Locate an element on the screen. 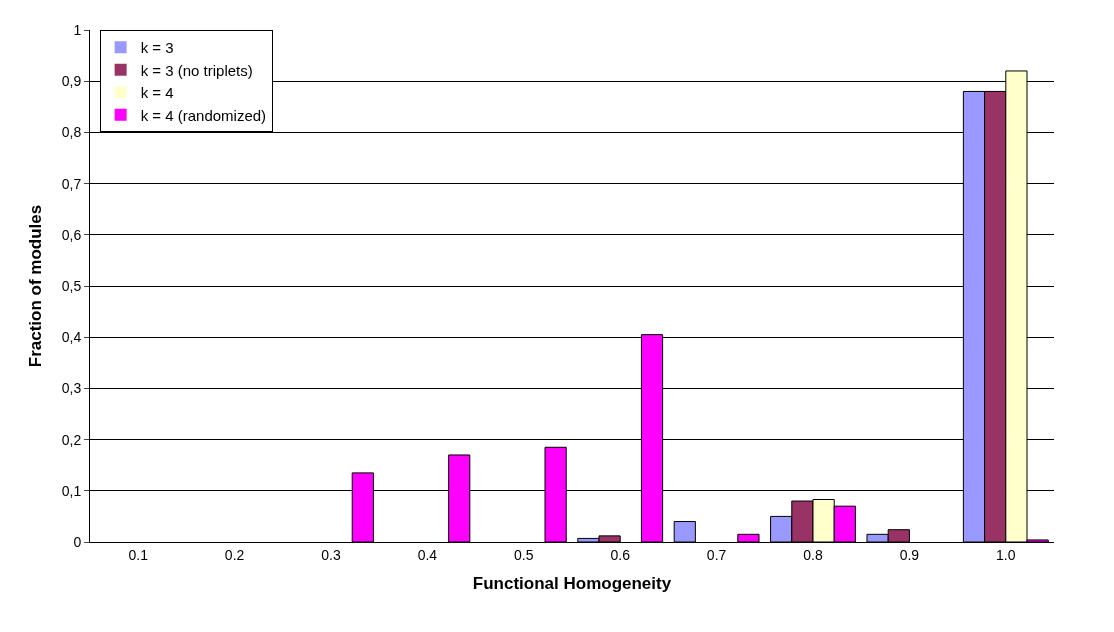 The image size is (1114, 632). y-tick-label: 1 is located at coordinates (77, 29).